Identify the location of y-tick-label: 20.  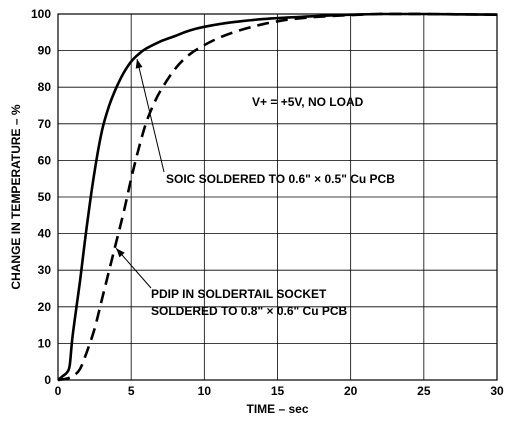
(45, 307).